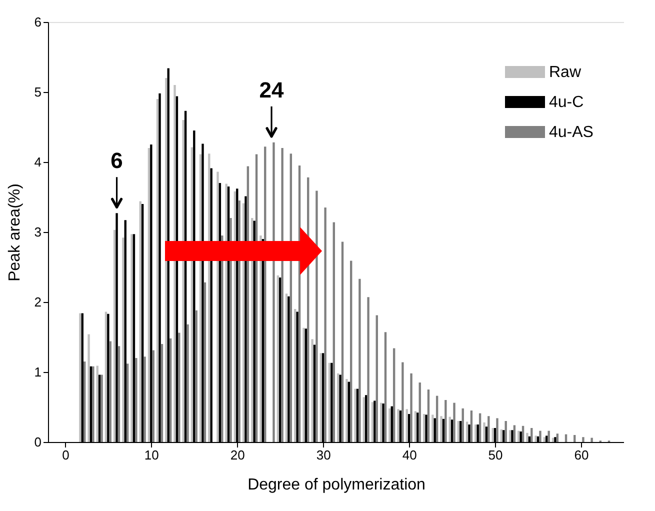 Image resolution: width=655 pixels, height=511 pixels. What do you see at coordinates (237, 455) in the screenshot?
I see `x-tick-label: 20` at bounding box center [237, 455].